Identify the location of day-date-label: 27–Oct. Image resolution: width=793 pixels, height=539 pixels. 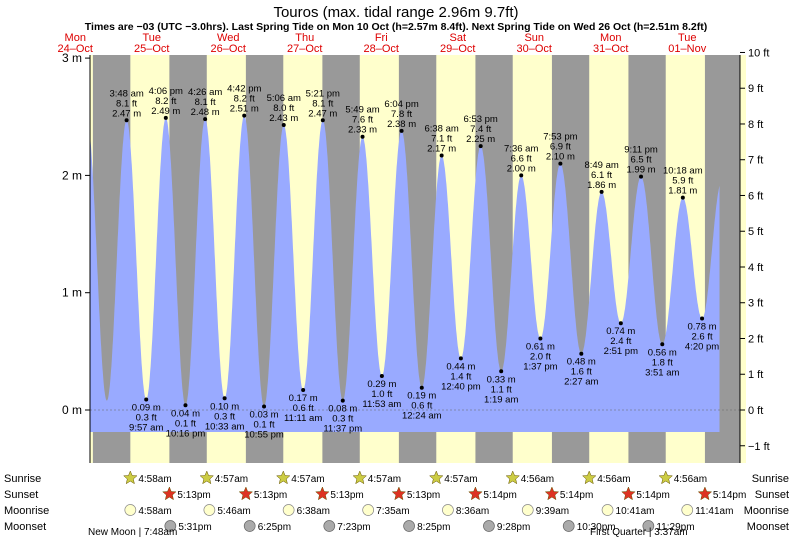
(304, 49).